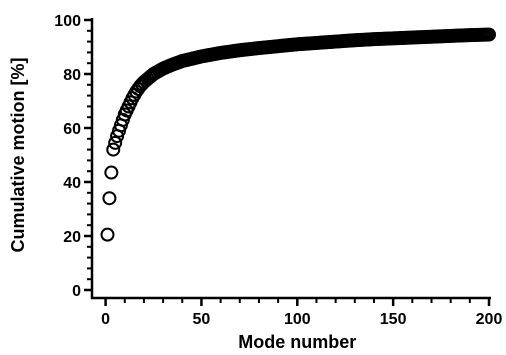 The width and height of the screenshot is (506, 355). I want to click on x-tick-label: 50, so click(202, 319).